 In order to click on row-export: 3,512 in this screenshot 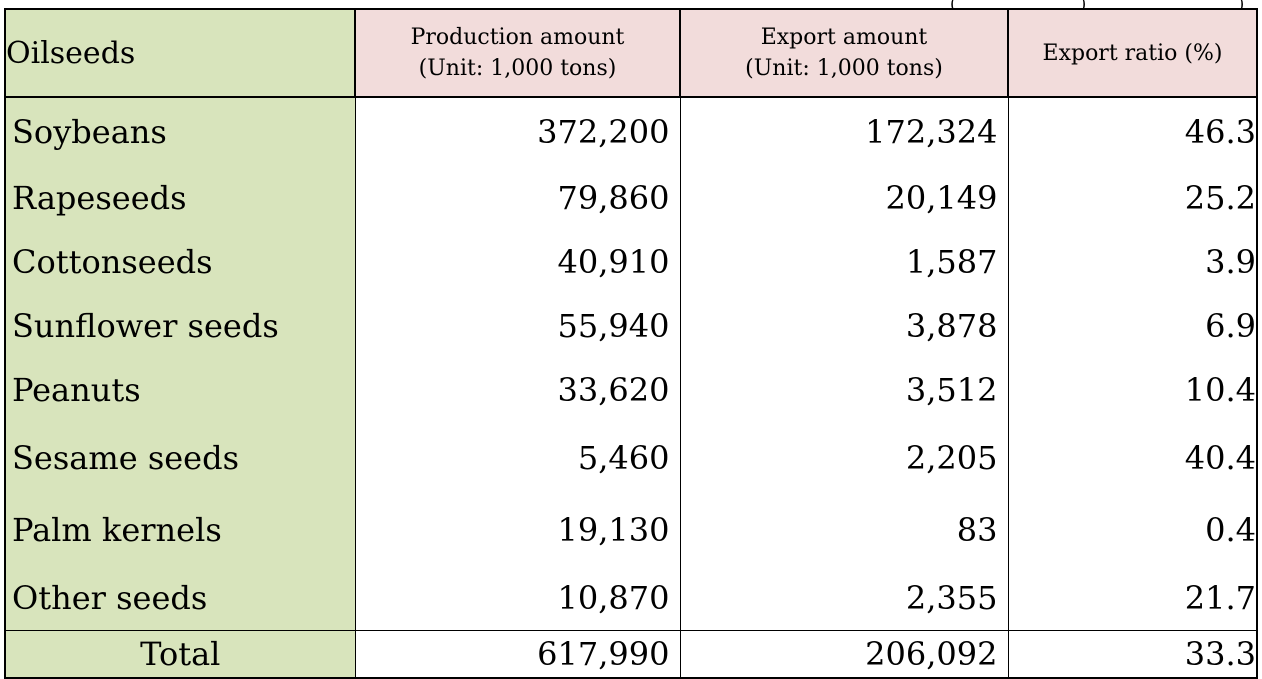, I will do `click(844, 390)`.